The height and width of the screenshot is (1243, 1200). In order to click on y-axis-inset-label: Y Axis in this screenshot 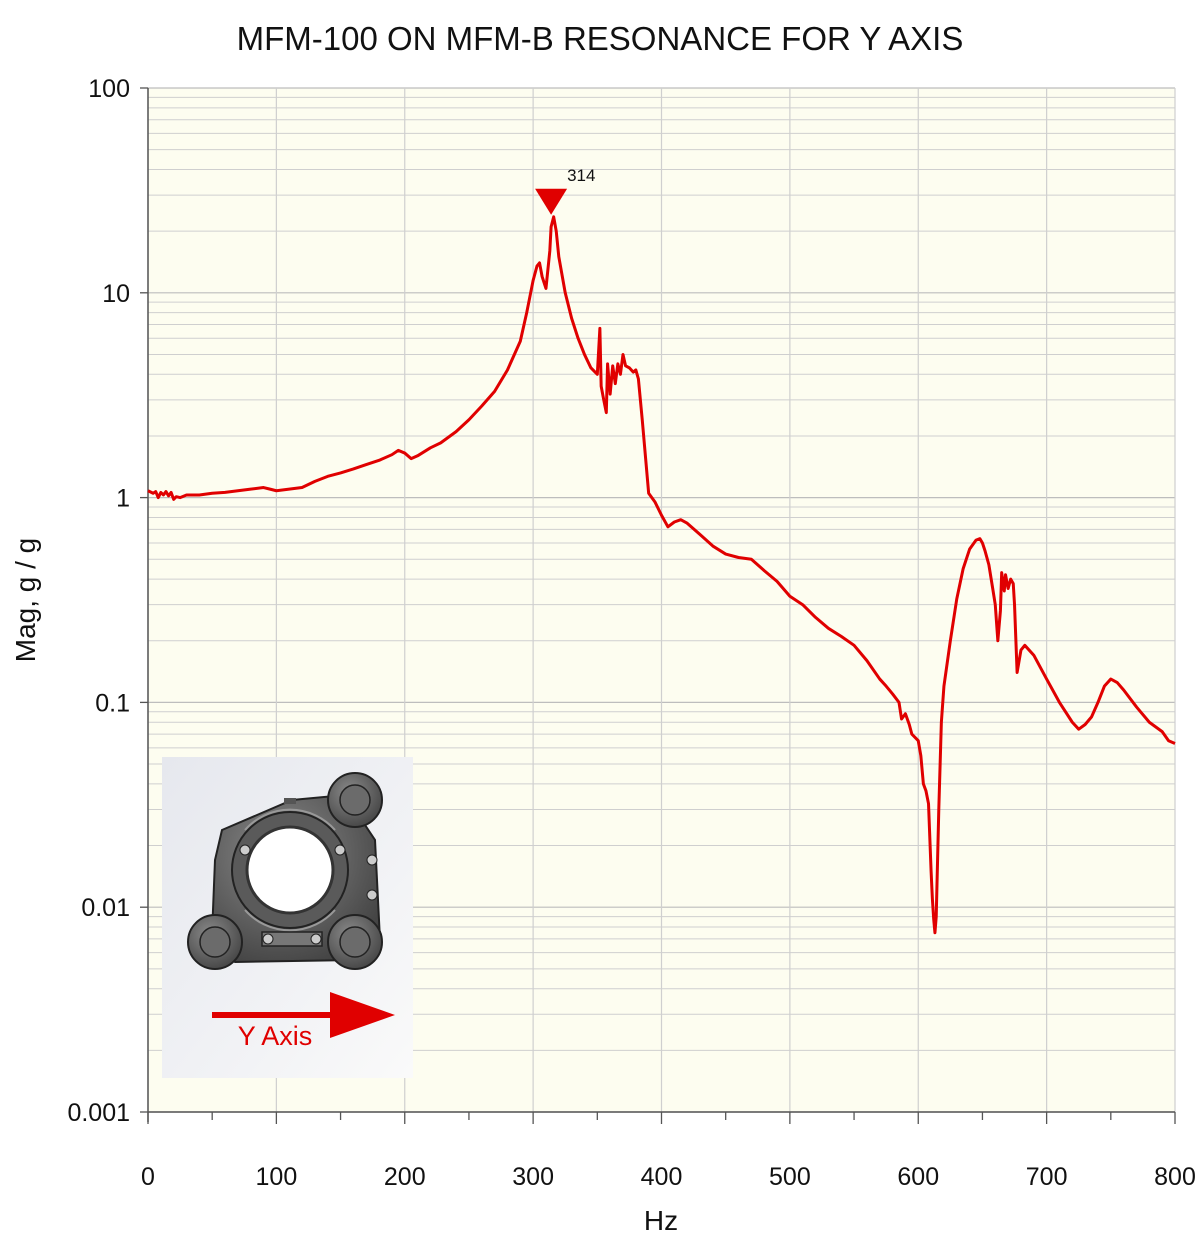, I will do `click(275, 1036)`.